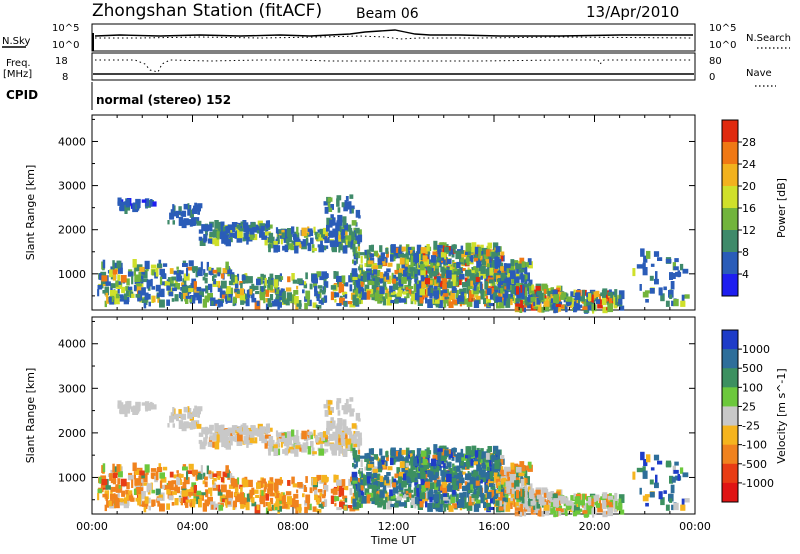  I want to click on colorbar-segment, so click(730, 416).